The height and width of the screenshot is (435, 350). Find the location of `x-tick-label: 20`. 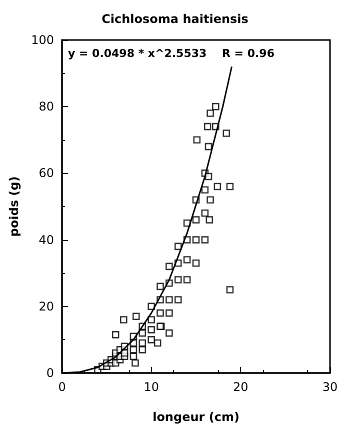

x-tick-label: 20 is located at coordinates (240, 387).